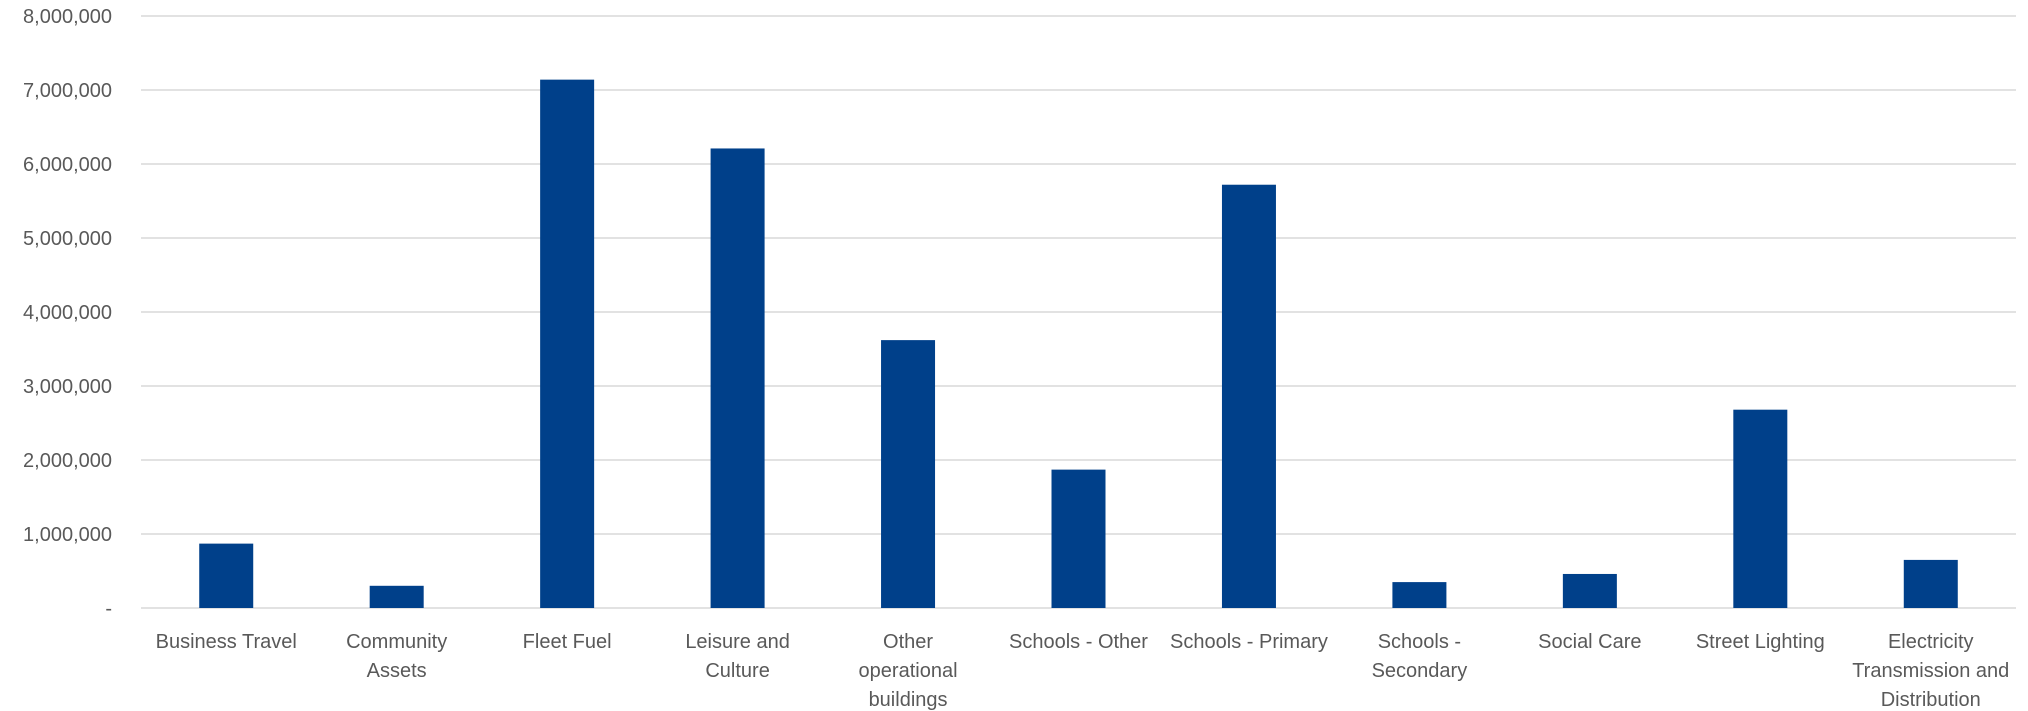 This screenshot has height=711, width=2028. Describe the element at coordinates (67, 165) in the screenshot. I see `y-tick-label: 6,000,000` at that location.